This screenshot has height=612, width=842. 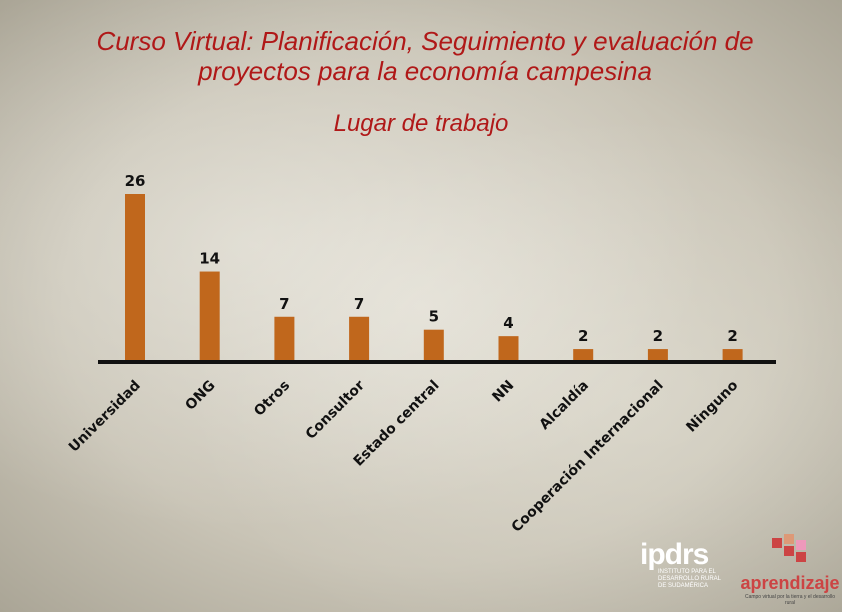 I want to click on category-label-8: Ninguno, so click(x=712, y=406).